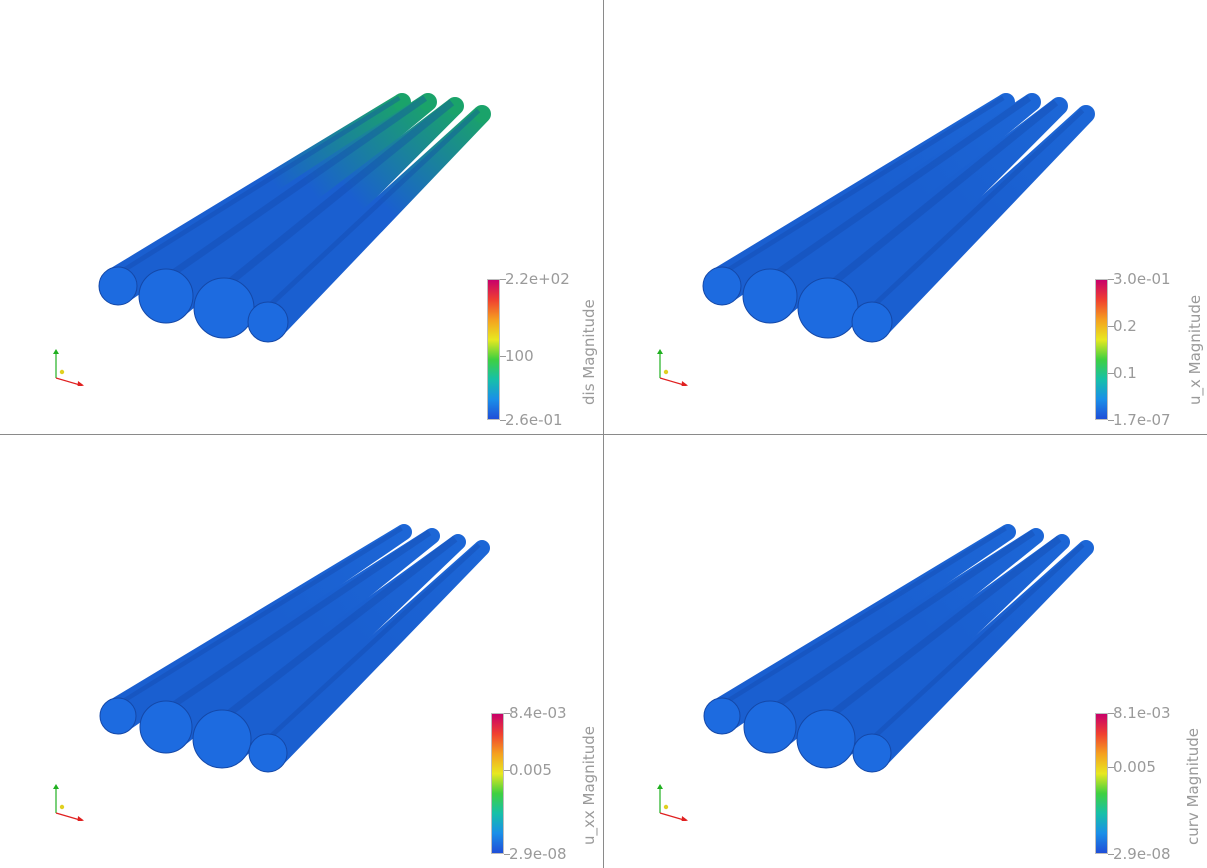  I want to click on colorbar-mid-label-2: 0.1, so click(1125, 373).